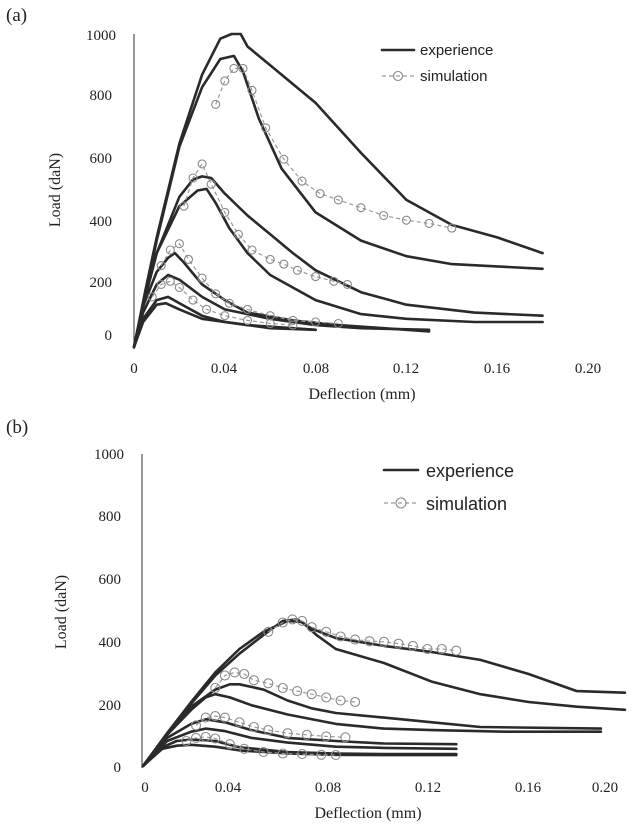 This screenshot has width=633, height=831. I want to click on panel-a-legend: experience simulation, so click(436, 63).